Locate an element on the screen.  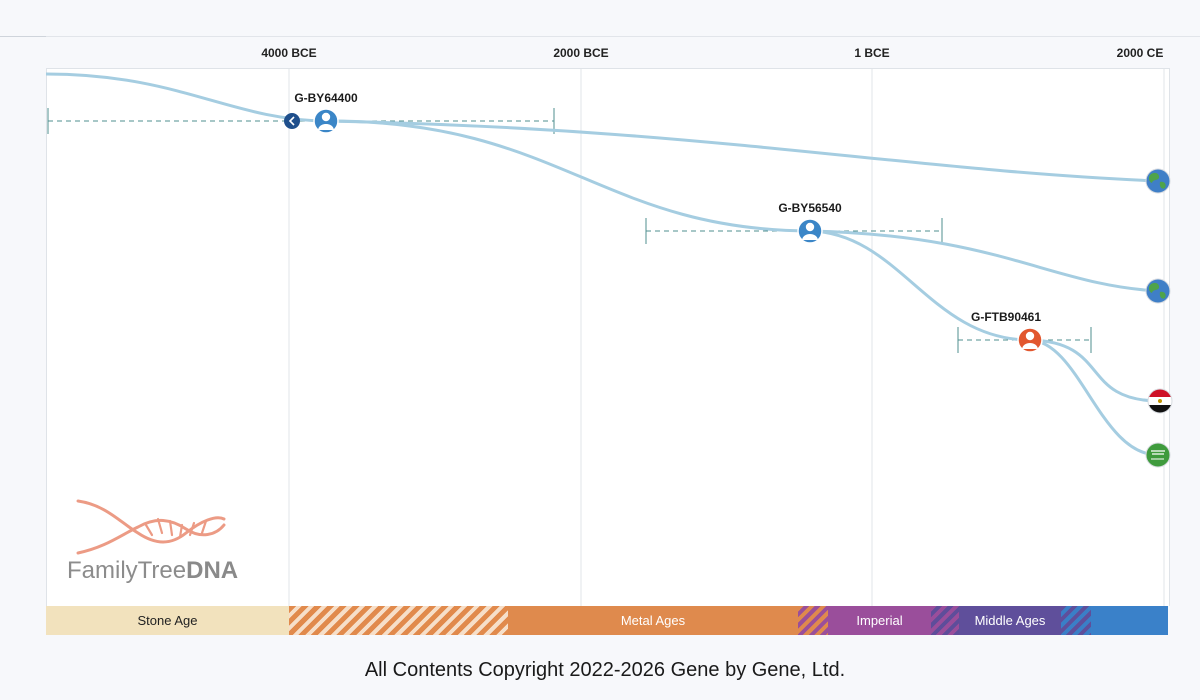
saudi-arabia-flag-icon is located at coordinates (1158, 455).